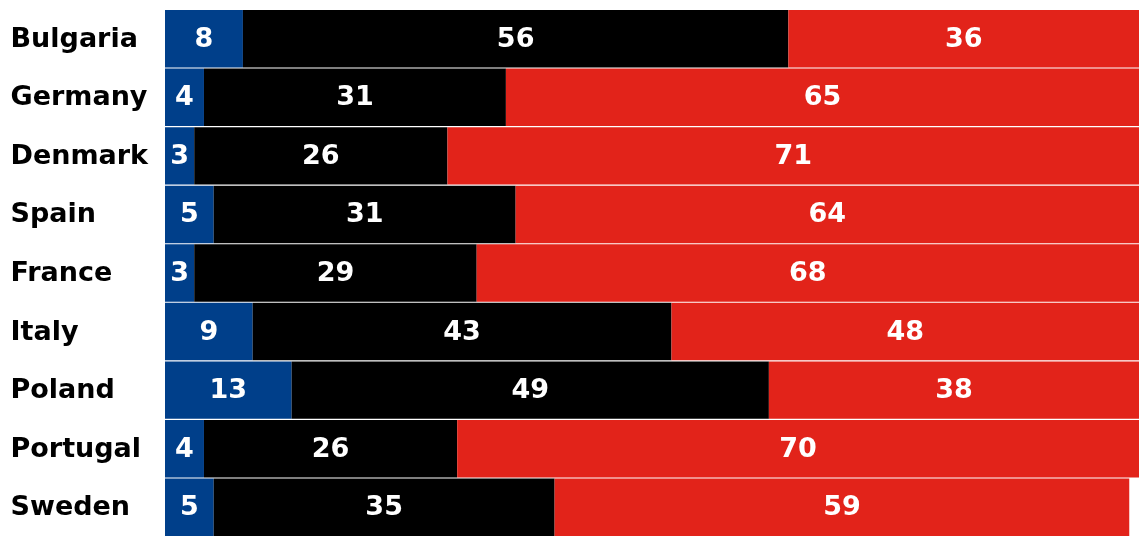  What do you see at coordinates (61, 271) in the screenshot?
I see `y-tick-label: France` at bounding box center [61, 271].